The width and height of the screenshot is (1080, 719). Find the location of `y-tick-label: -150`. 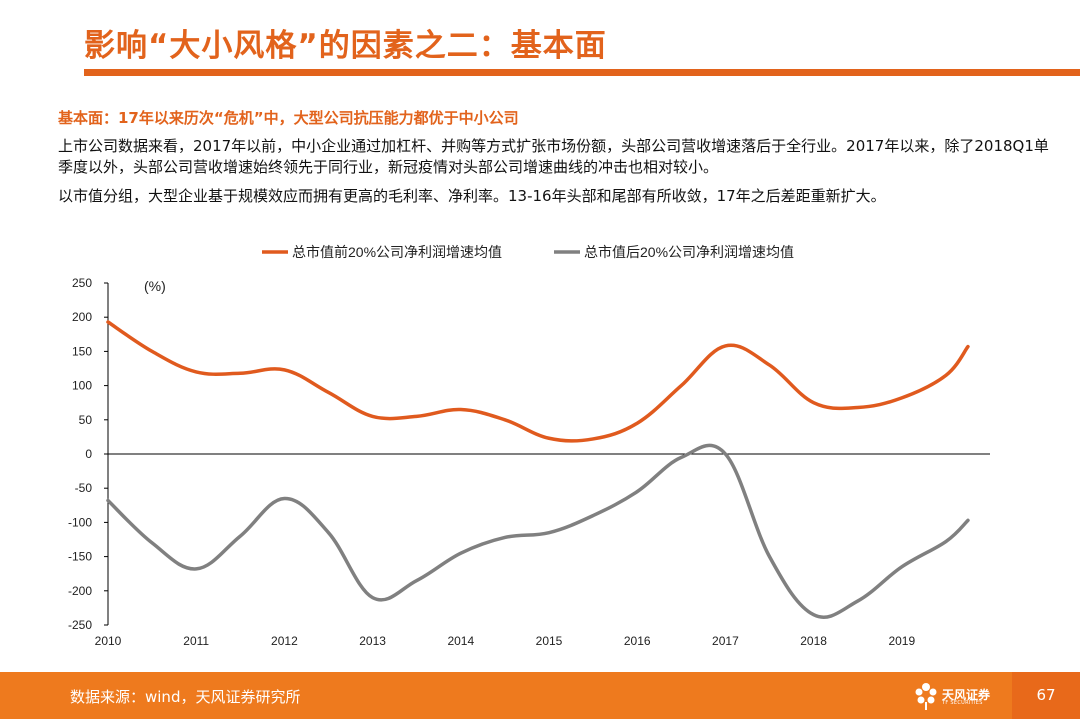

y-tick-label: -150 is located at coordinates (80, 557).